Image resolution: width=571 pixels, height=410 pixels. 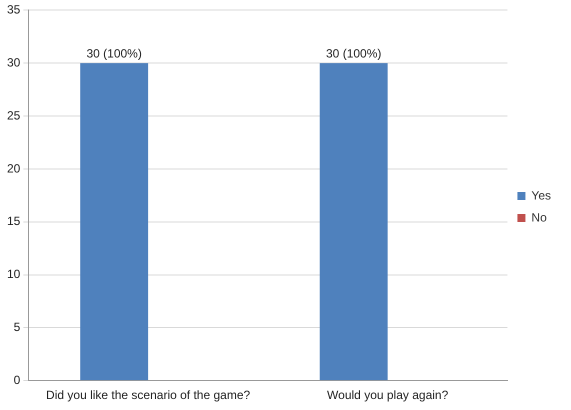 I want to click on legend-label: Yes, so click(x=541, y=195).